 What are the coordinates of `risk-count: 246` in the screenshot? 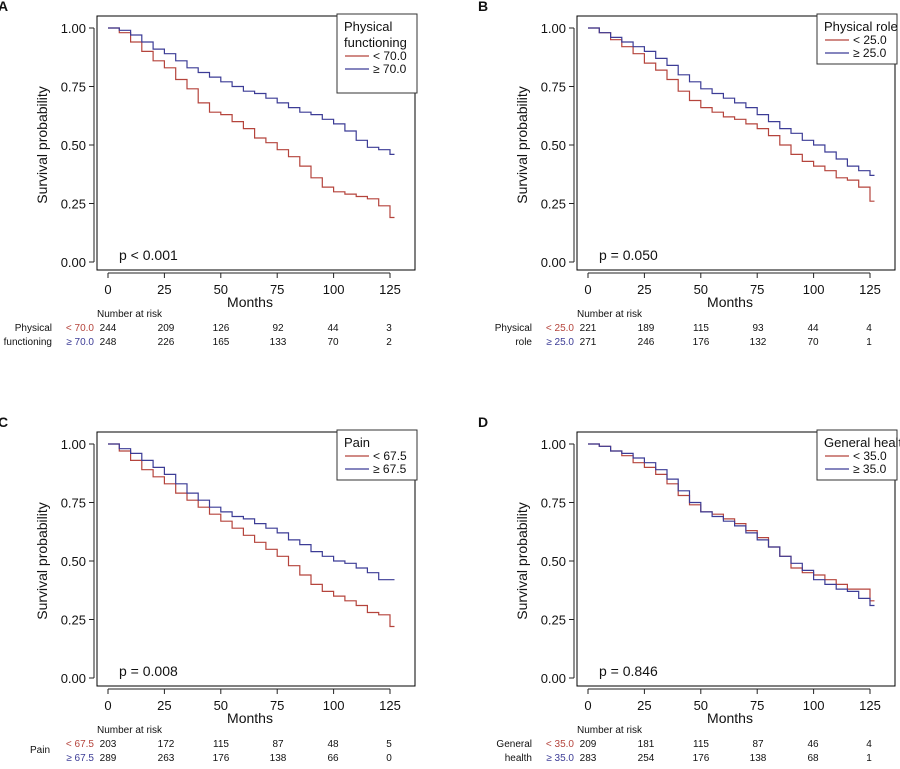 It's located at (646, 342).